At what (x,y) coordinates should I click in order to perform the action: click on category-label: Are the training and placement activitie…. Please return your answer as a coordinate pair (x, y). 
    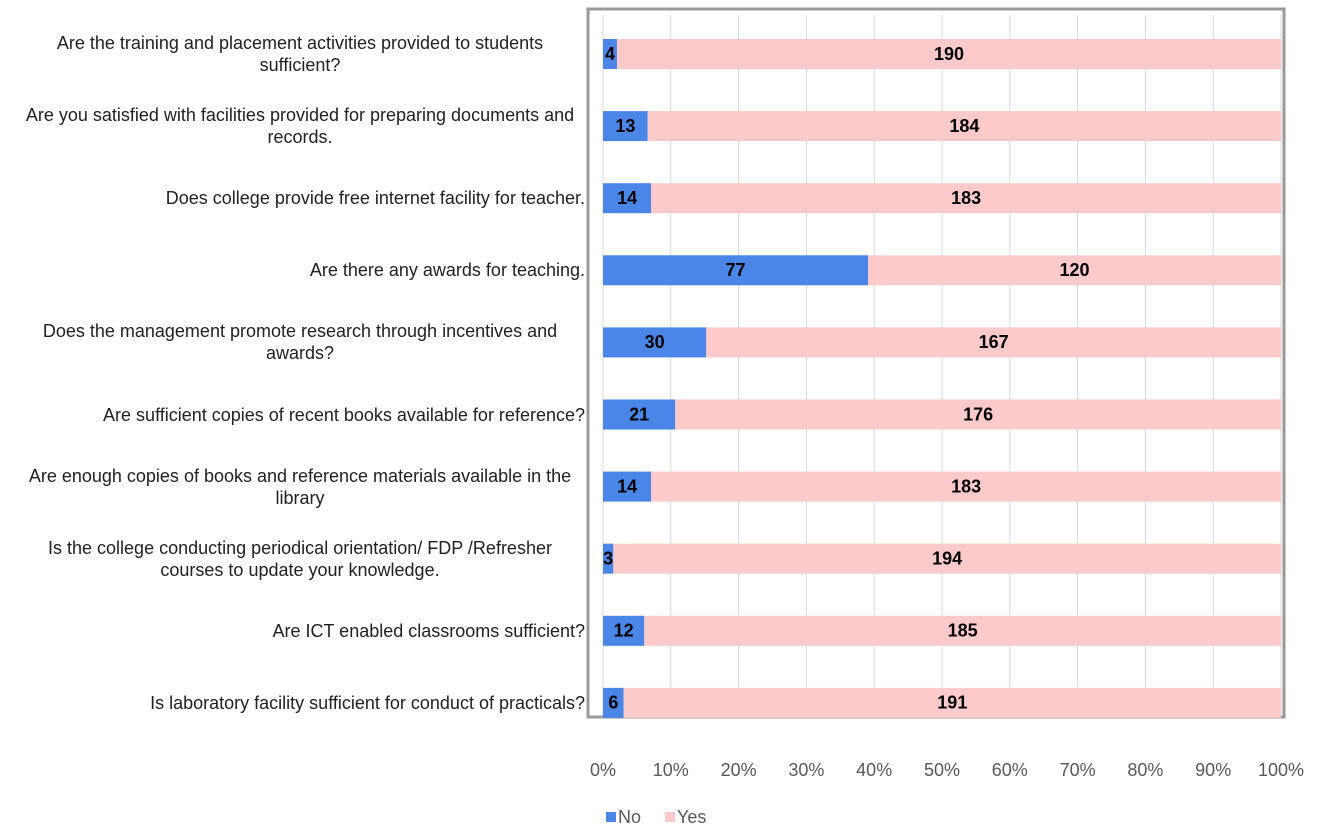
    Looking at the image, I should click on (300, 54).